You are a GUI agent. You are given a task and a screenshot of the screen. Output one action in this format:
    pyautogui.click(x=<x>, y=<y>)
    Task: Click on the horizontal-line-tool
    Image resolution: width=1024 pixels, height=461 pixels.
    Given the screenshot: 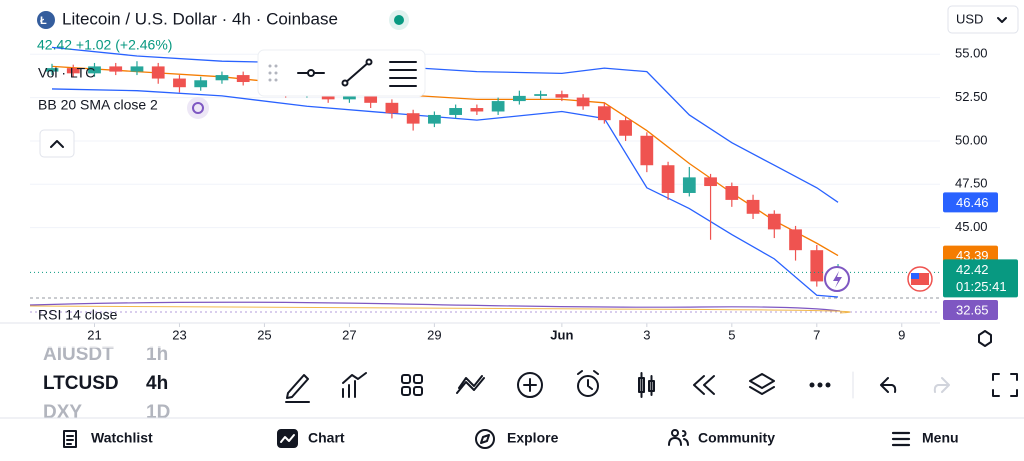 What is the action you would take?
    pyautogui.click(x=311, y=73)
    